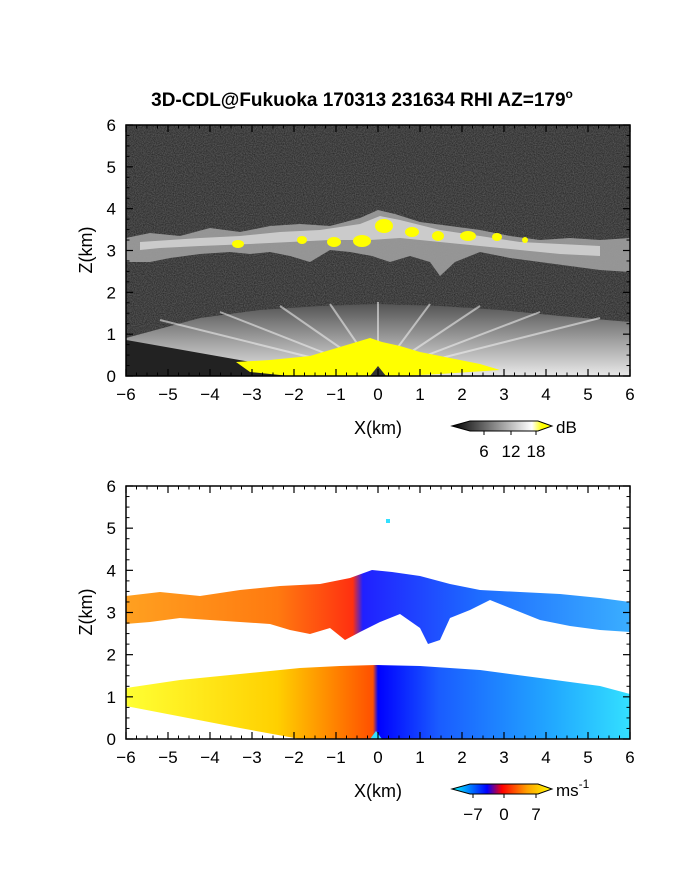  Describe the element at coordinates (111, 528) in the screenshot. I see `bottom-y-tick-label: 5` at that location.